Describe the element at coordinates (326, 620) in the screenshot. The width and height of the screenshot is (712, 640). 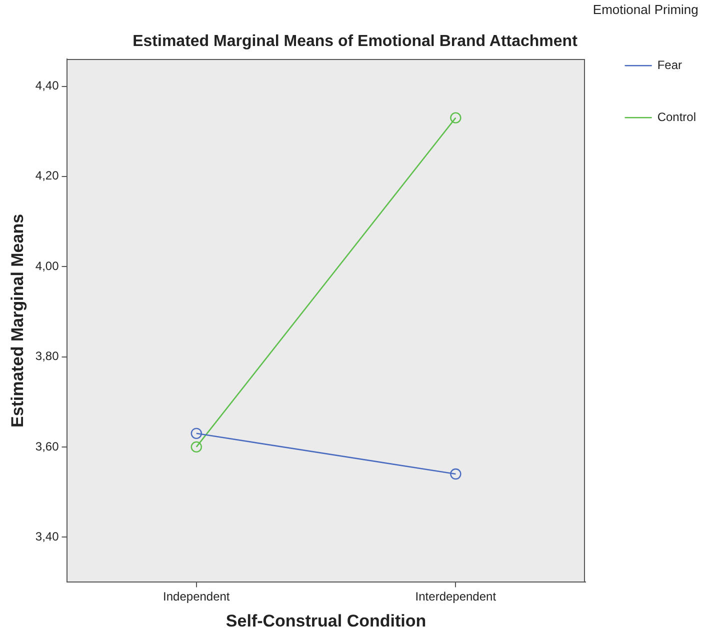
I see `x-axis-title: Self-Construal Condition` at that location.